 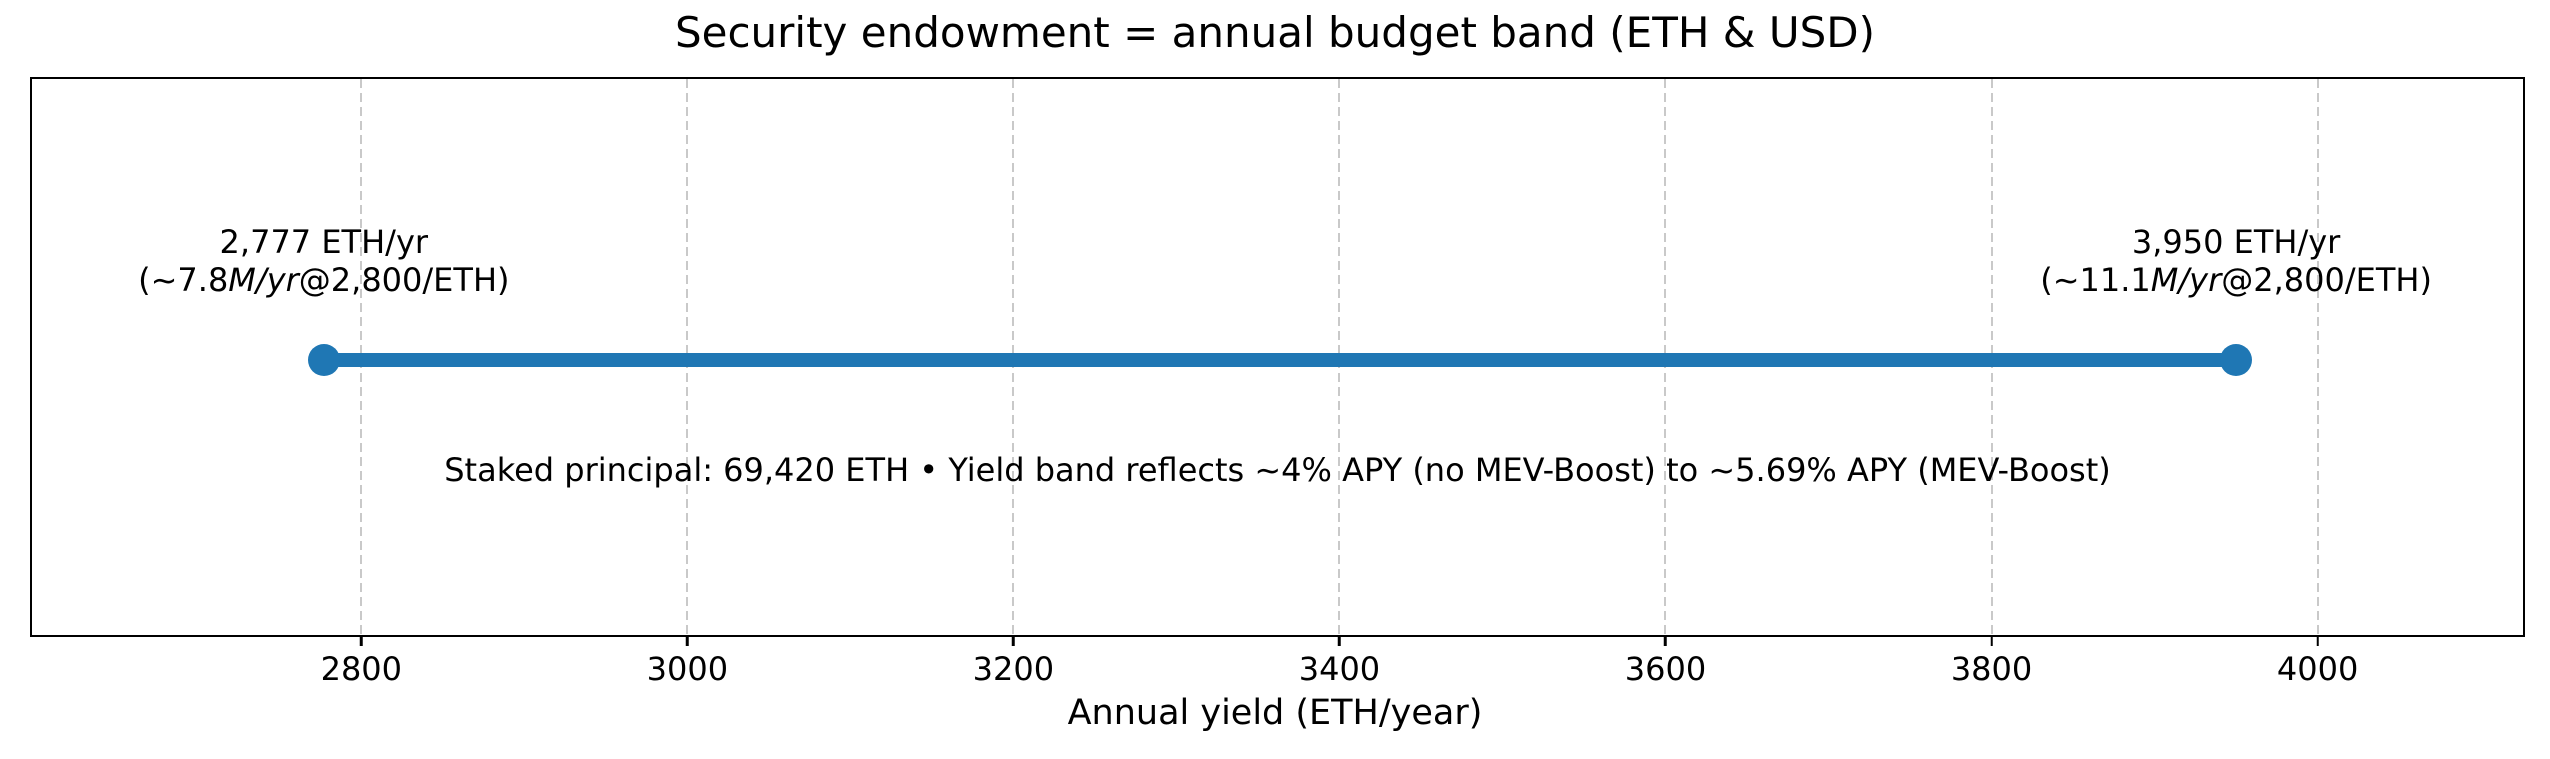 I want to click on gridline, so click(x=2317, y=357).